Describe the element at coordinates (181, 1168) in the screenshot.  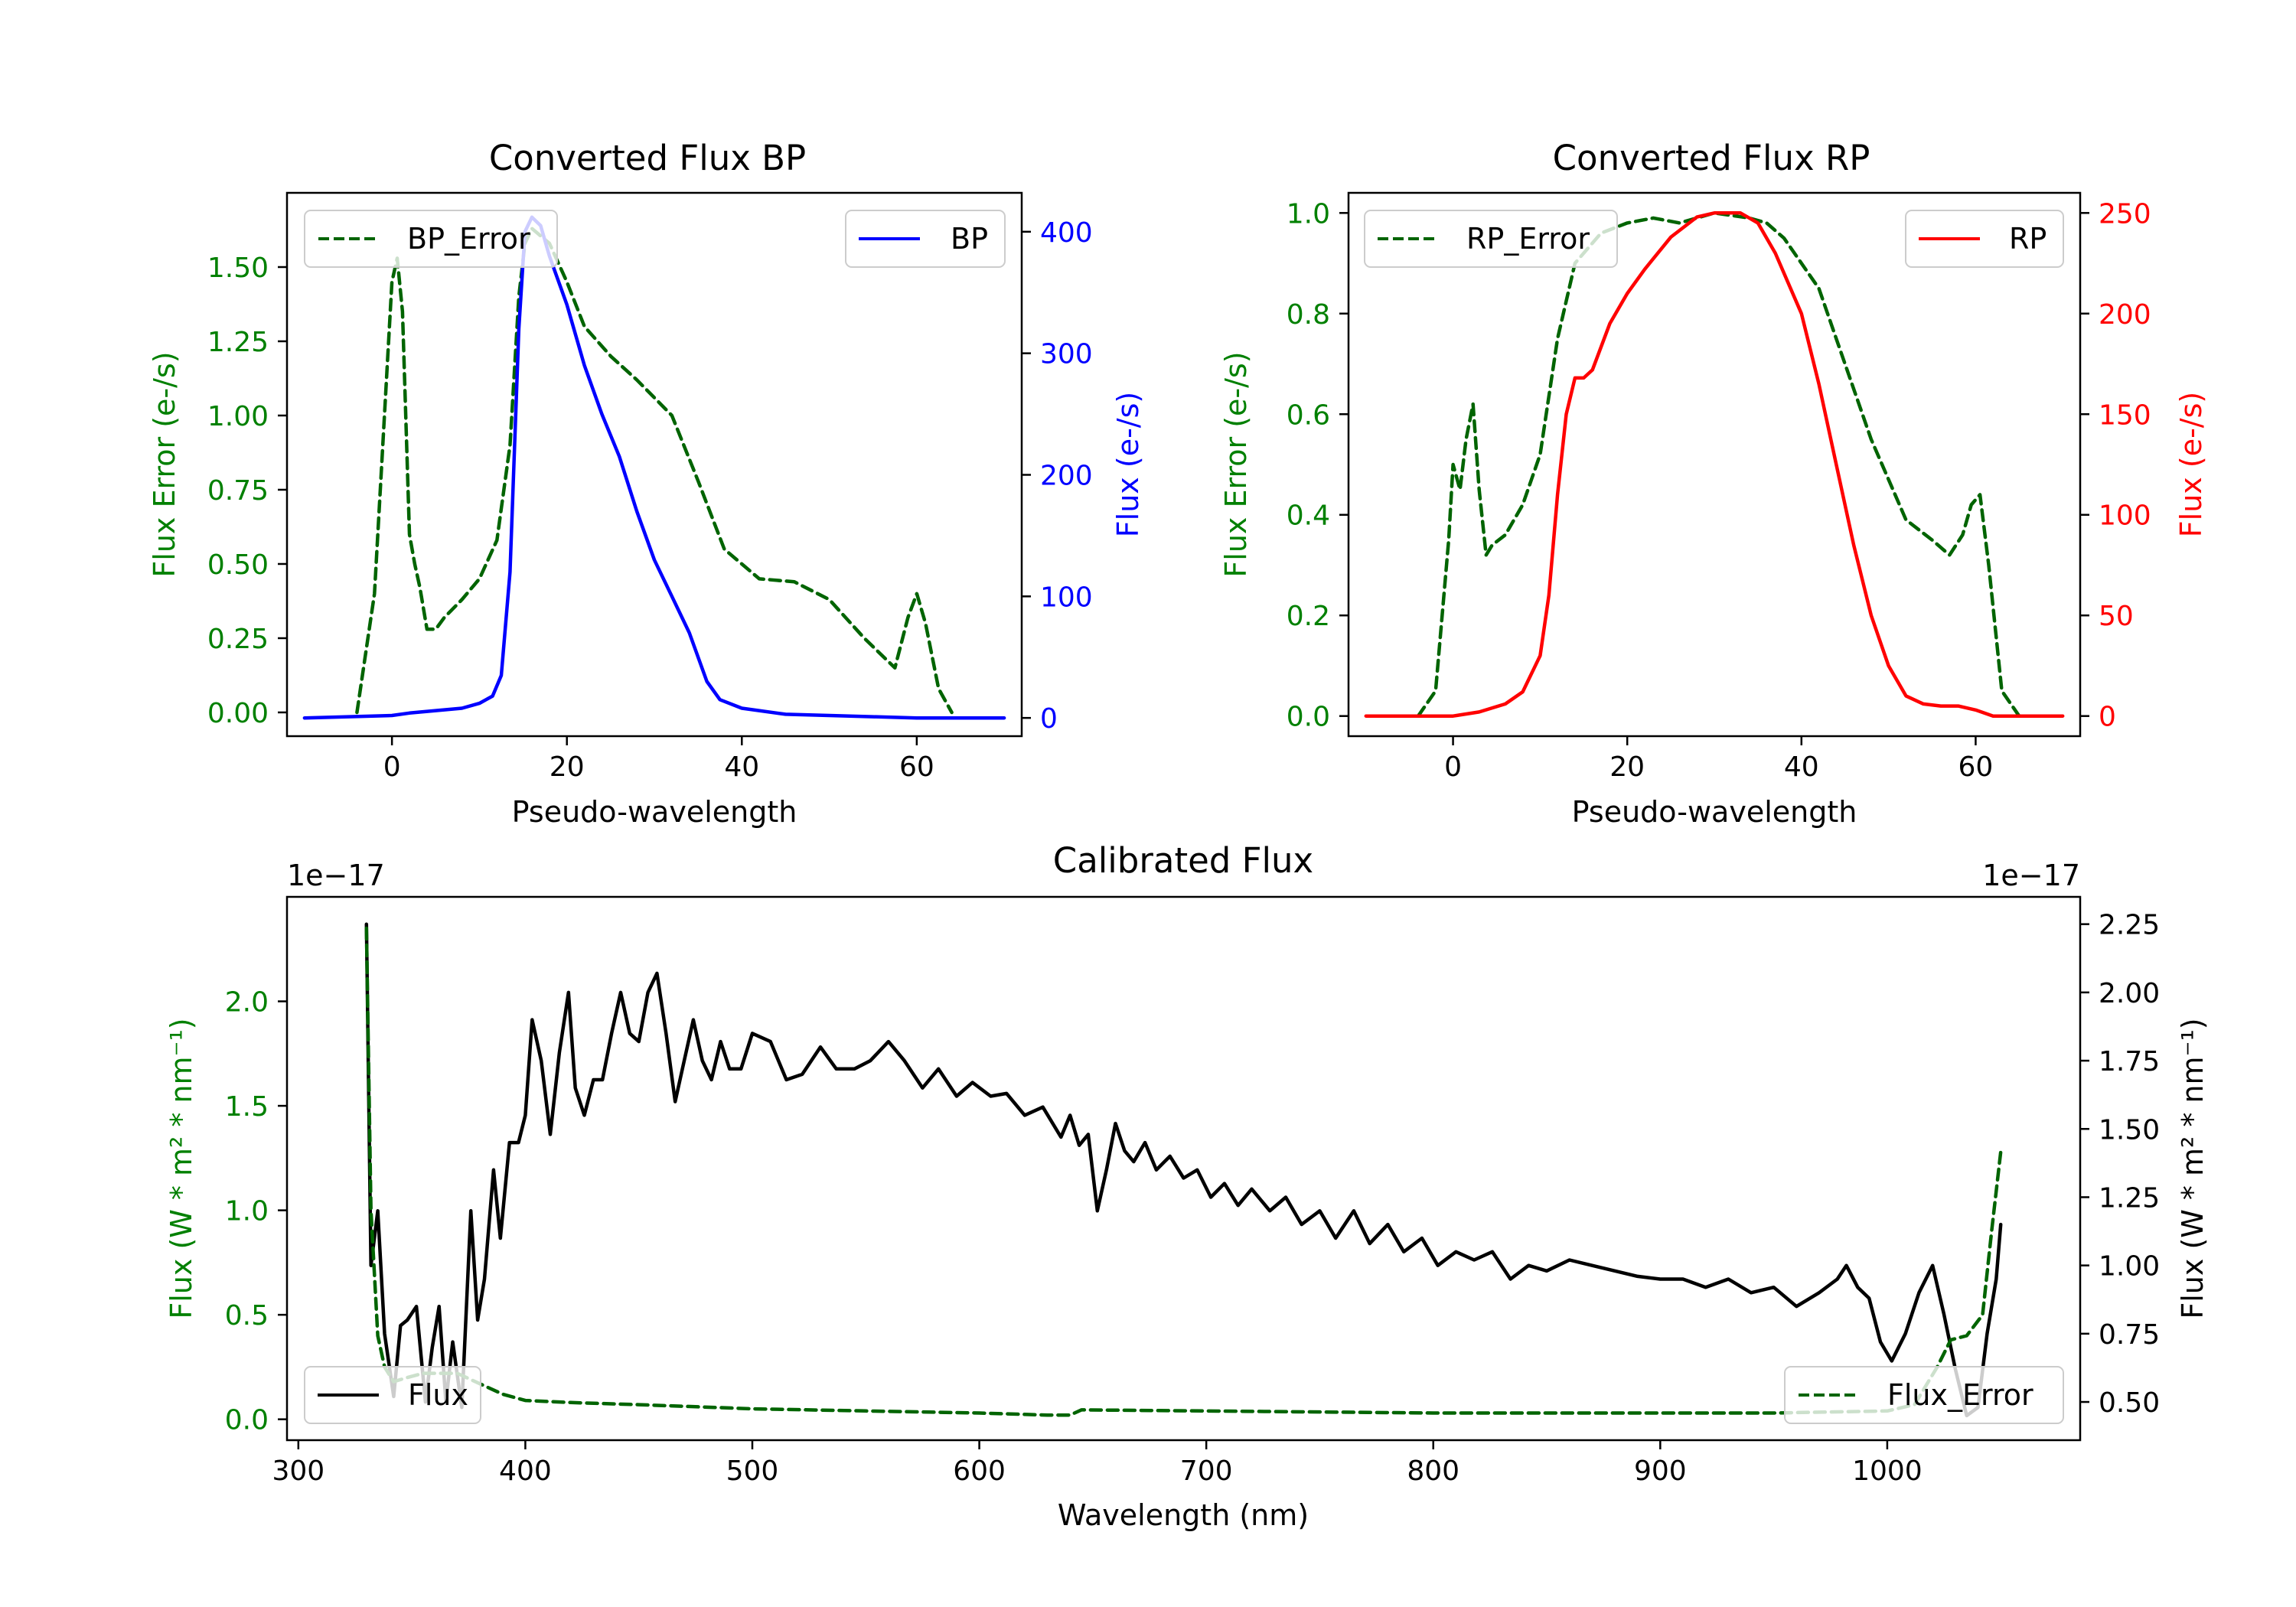
I see `y-axis-label-left: Flux (W * m² * nm⁻¹)` at that location.